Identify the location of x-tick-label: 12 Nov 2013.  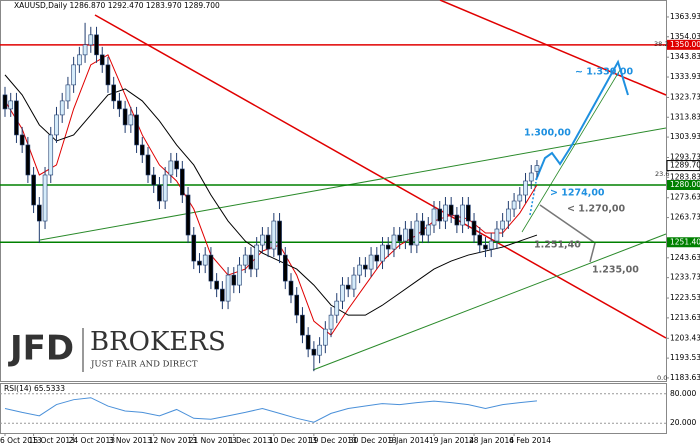
(173, 440).